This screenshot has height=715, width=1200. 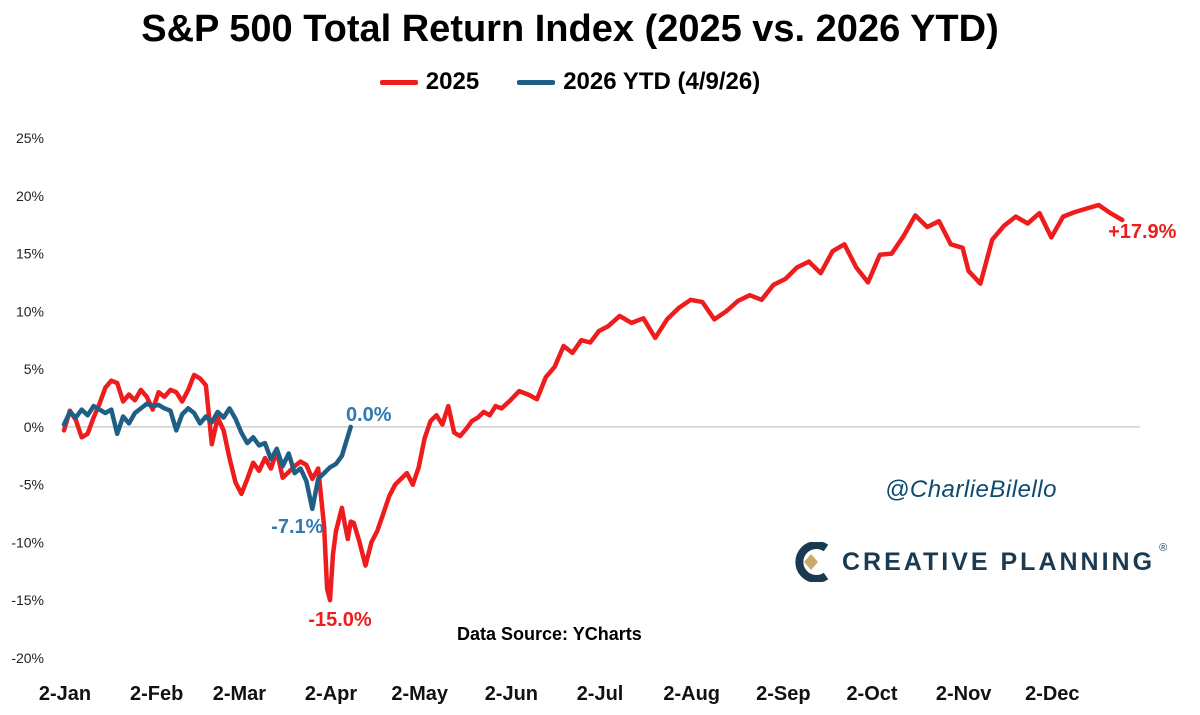 What do you see at coordinates (30, 138) in the screenshot?
I see `y-tick-label: 25%` at bounding box center [30, 138].